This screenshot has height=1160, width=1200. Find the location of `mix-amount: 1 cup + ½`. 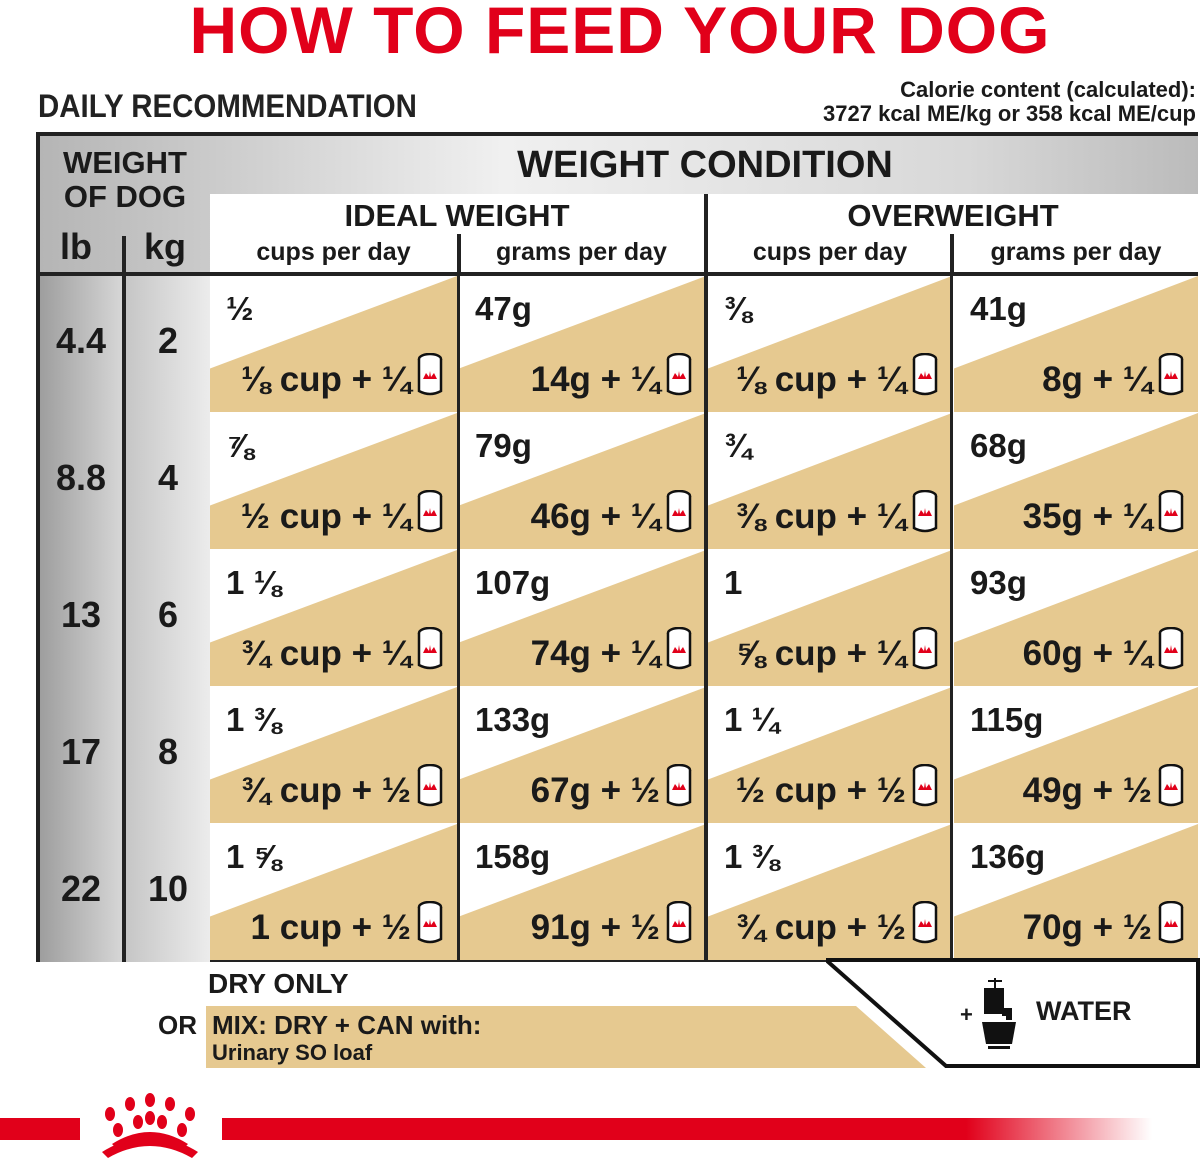

mix-amount: 1 cup + ½ is located at coordinates (347, 927).